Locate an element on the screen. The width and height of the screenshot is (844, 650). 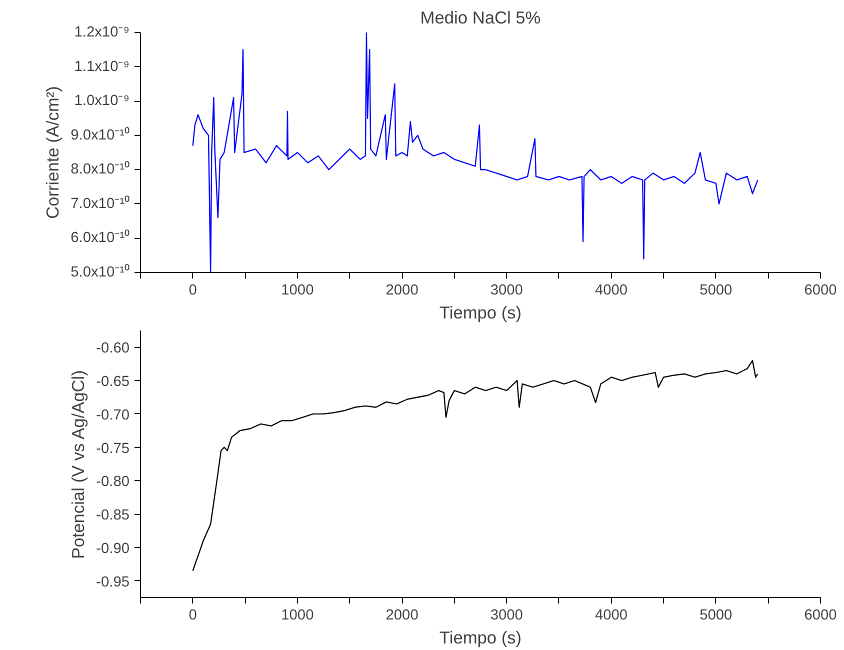
y-tick-label: -0.85 is located at coordinates (113, 516).